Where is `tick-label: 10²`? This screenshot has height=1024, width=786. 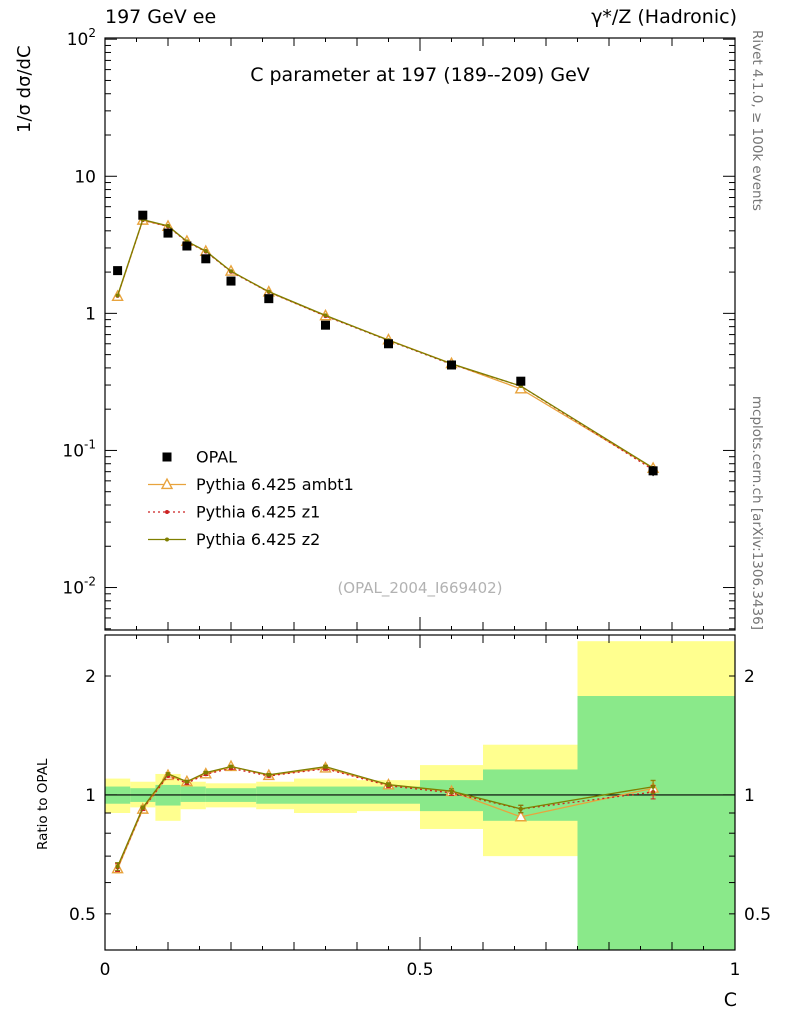 tick-label: 10² is located at coordinates (81, 38).